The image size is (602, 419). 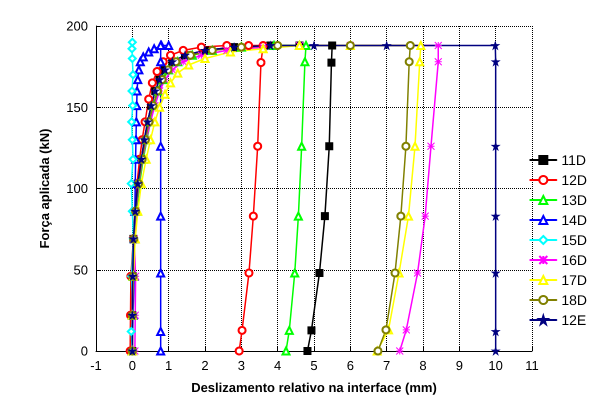 I want to click on x-tick-label: 10, so click(x=495, y=365).